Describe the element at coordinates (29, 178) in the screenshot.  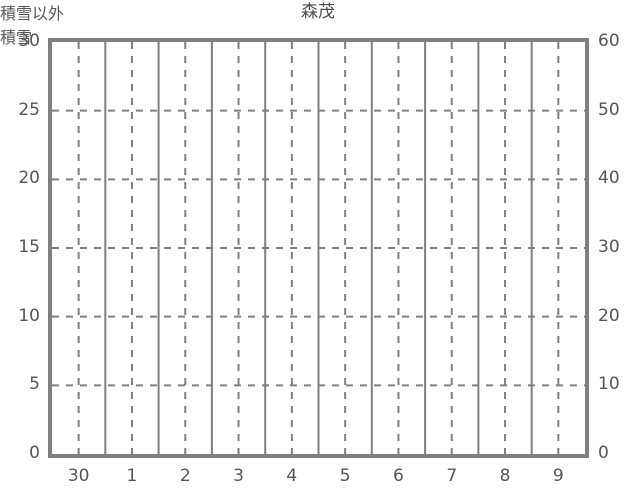
I see `left-axis-tick-label: 20` at that location.